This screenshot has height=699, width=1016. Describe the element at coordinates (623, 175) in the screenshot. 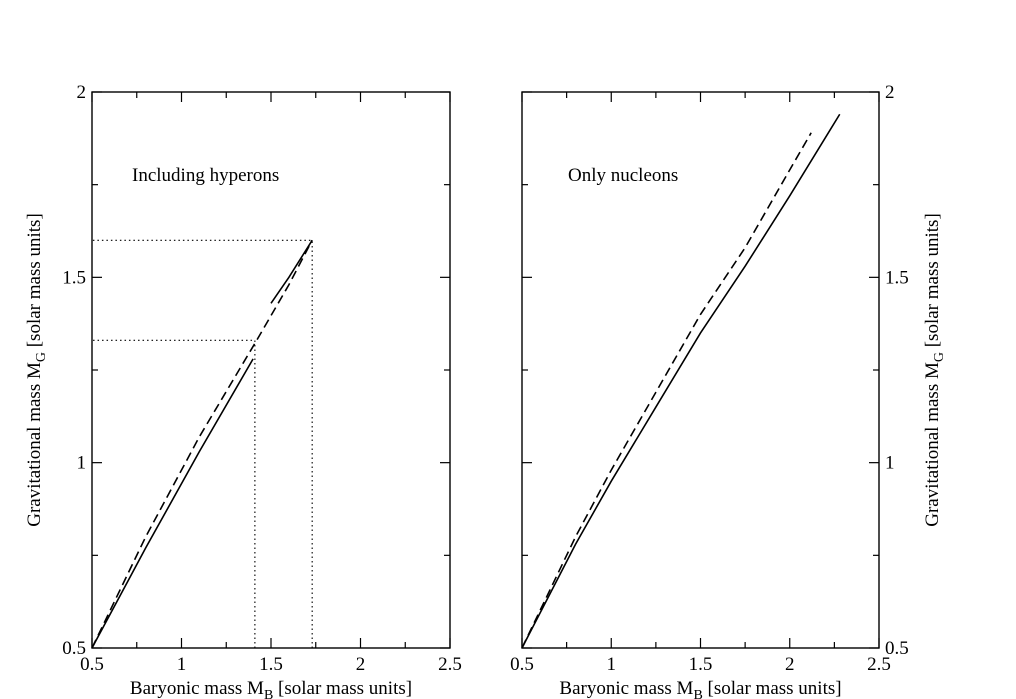

I see `panel-annotation: Only nucleons` at that location.